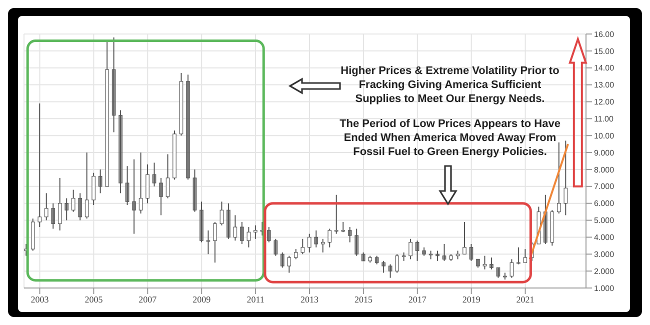 This screenshot has width=650, height=325. Describe the element at coordinates (604, 237) in the screenshot. I see `y-tick-label: 4.000` at that location.